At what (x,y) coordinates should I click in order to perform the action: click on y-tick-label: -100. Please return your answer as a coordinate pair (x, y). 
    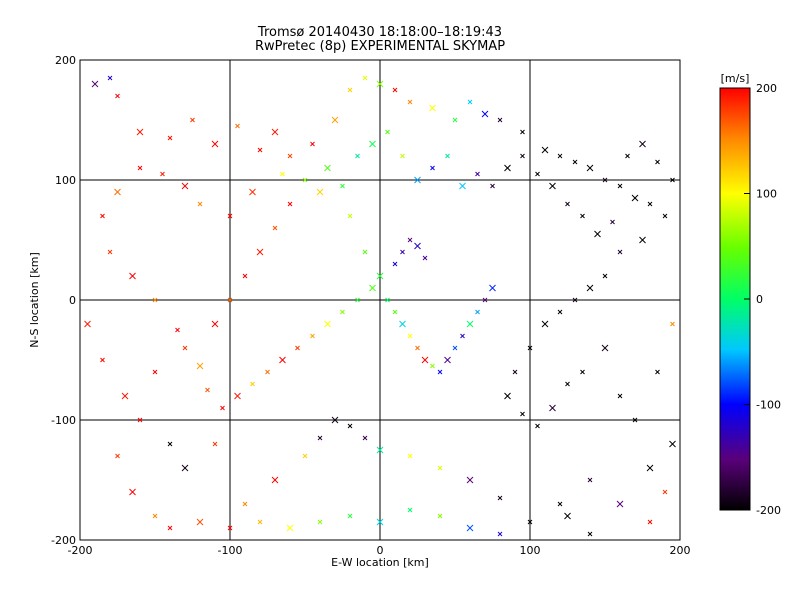
    Looking at the image, I should click on (63, 420).